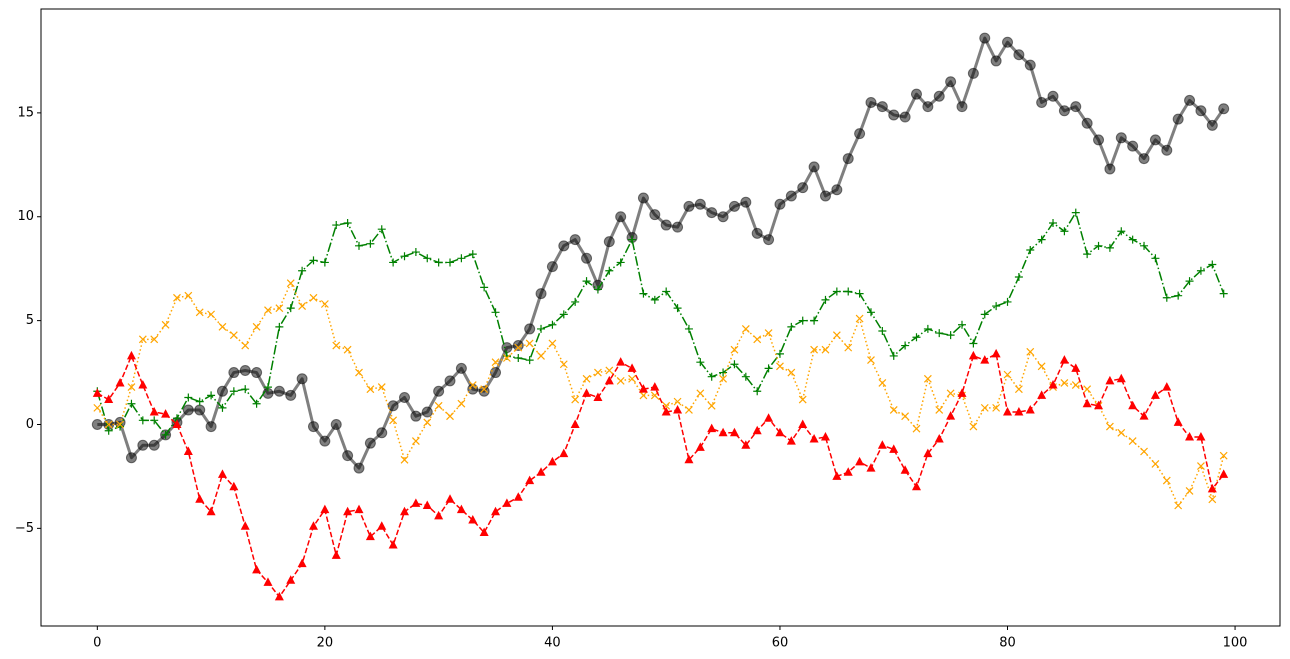 The image size is (1290, 659). What do you see at coordinates (552, 643) in the screenshot?
I see `x-tick-label: 40` at bounding box center [552, 643].